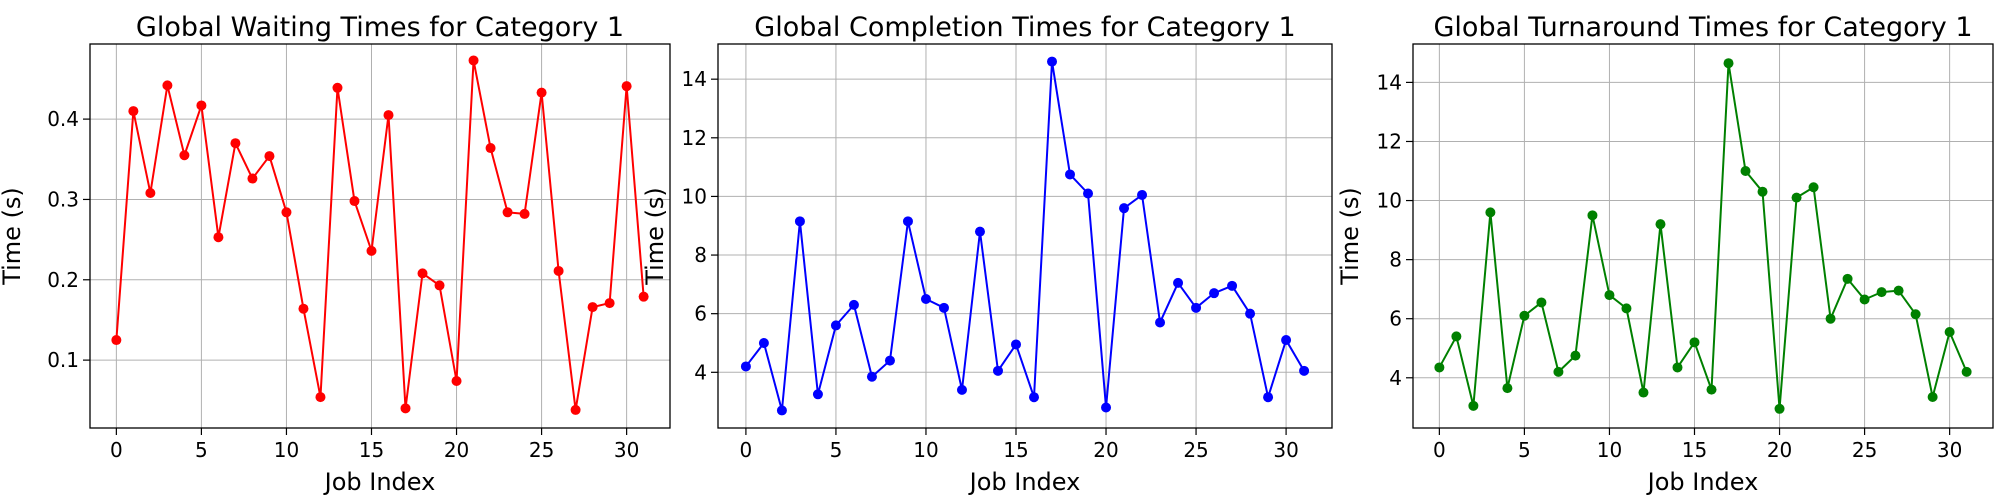  What do you see at coordinates (456, 450) in the screenshot?
I see `x-tick-label: 20` at bounding box center [456, 450].